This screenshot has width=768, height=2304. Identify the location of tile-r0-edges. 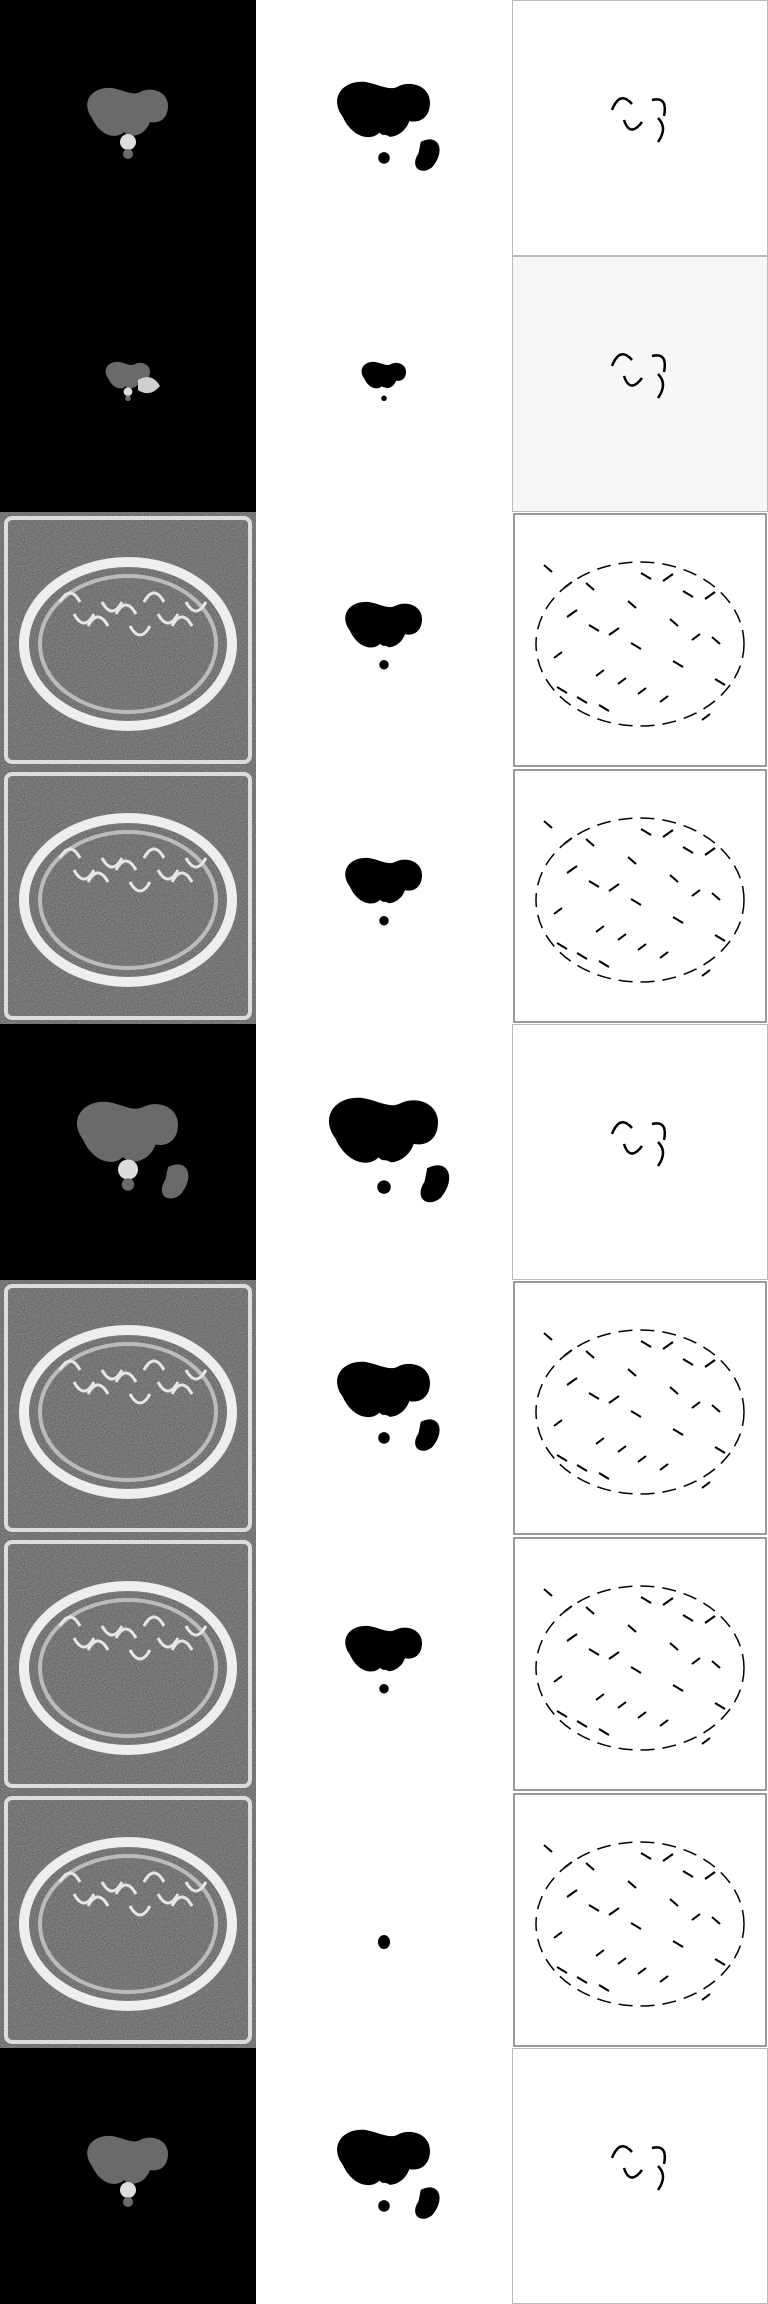
(640, 128).